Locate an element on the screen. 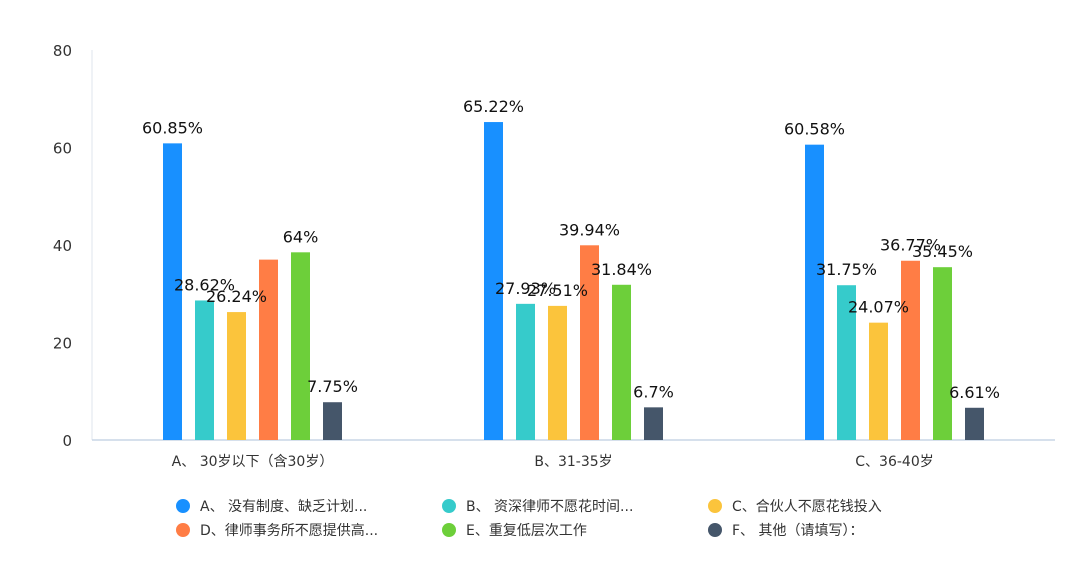 This screenshot has width=1080, height=570. data-label: 60.85% is located at coordinates (172, 127).